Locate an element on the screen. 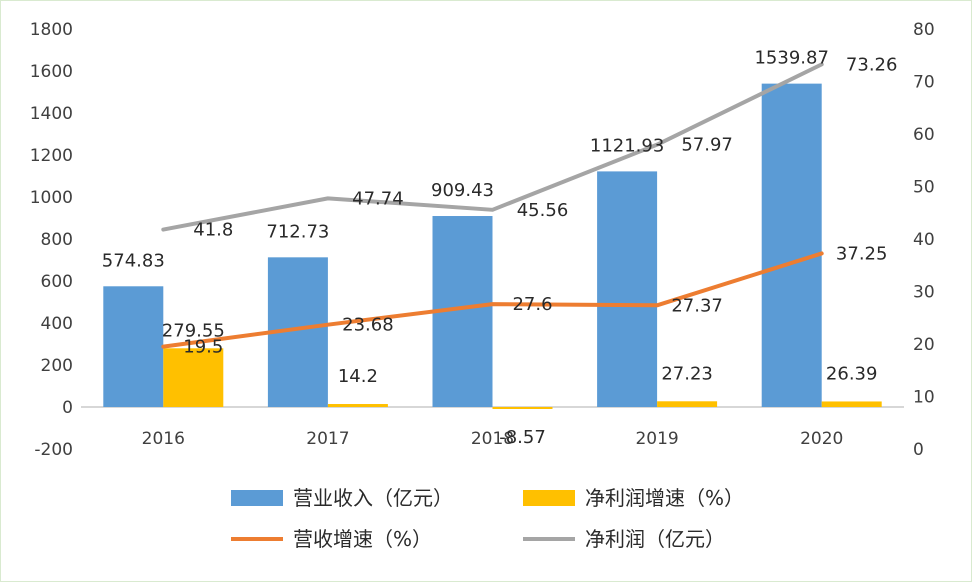 The image size is (972, 585). data-label-revenue-growth: 19.5 is located at coordinates (203, 347).